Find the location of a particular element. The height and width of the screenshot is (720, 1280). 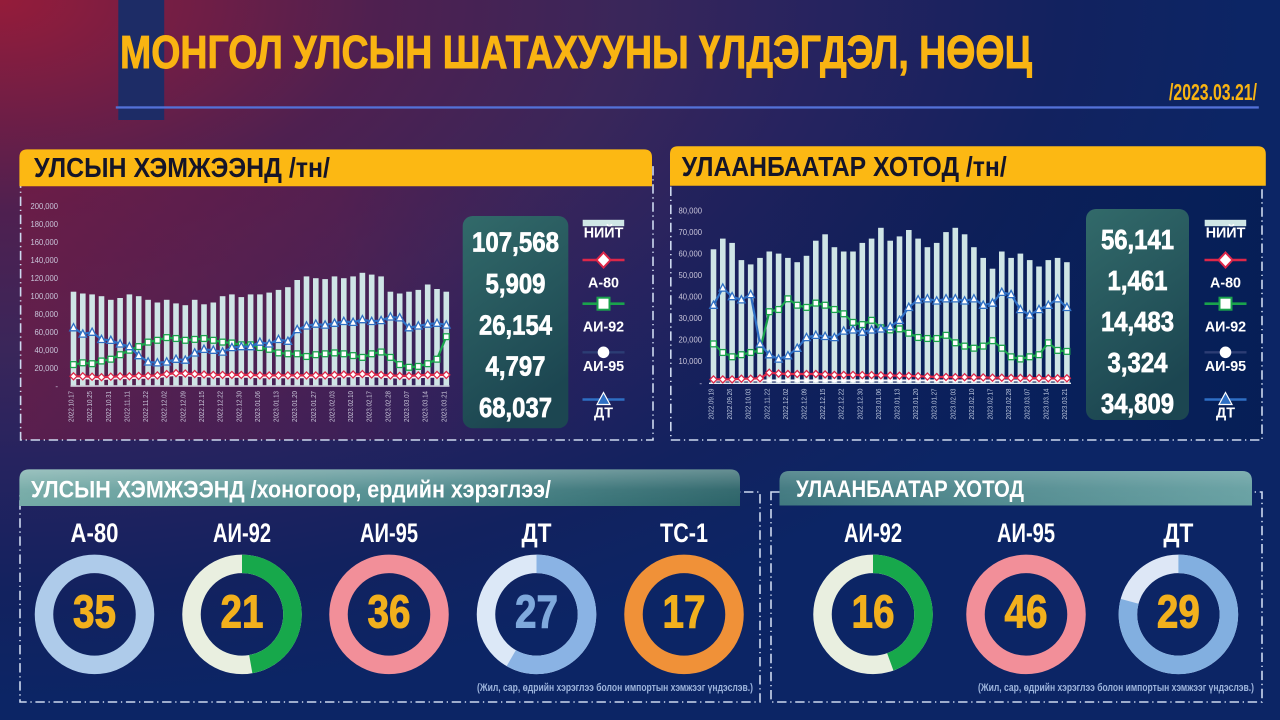

svg-text: 56,141 is located at coordinates (1137, 239).